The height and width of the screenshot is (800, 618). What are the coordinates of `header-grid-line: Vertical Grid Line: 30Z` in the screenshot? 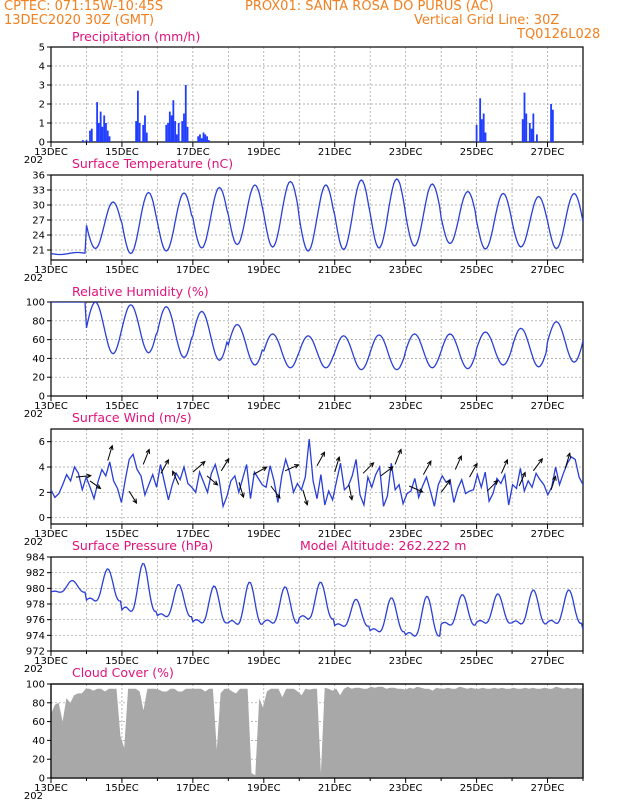 It's located at (487, 20).